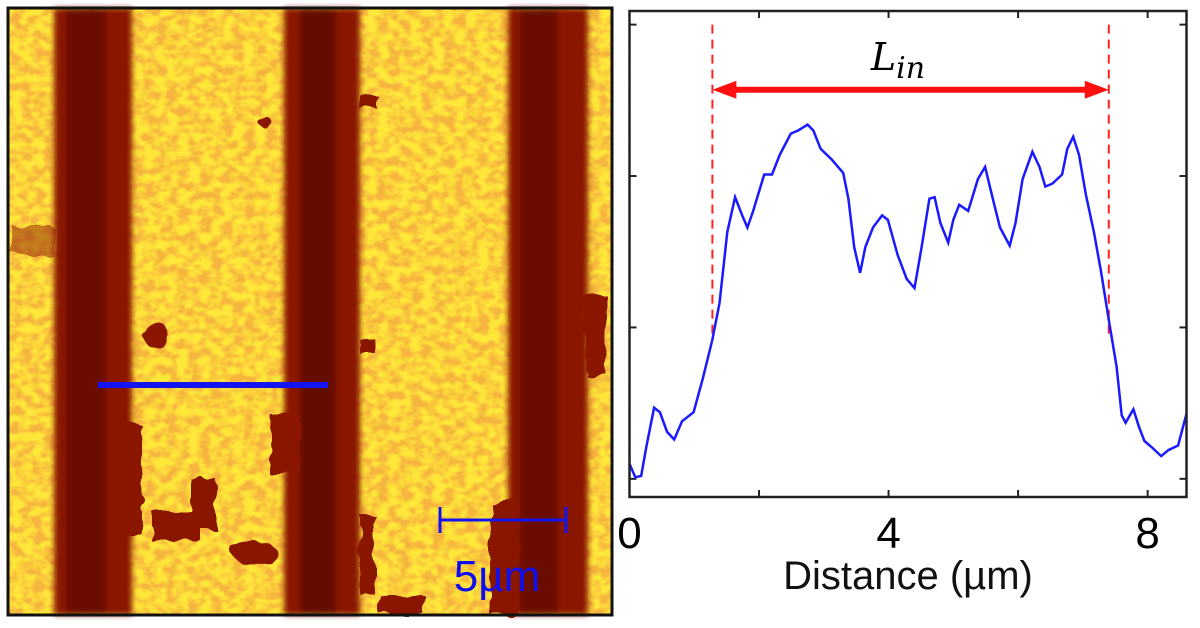  I want to click on l-in-label-main: L, so click(883, 57).